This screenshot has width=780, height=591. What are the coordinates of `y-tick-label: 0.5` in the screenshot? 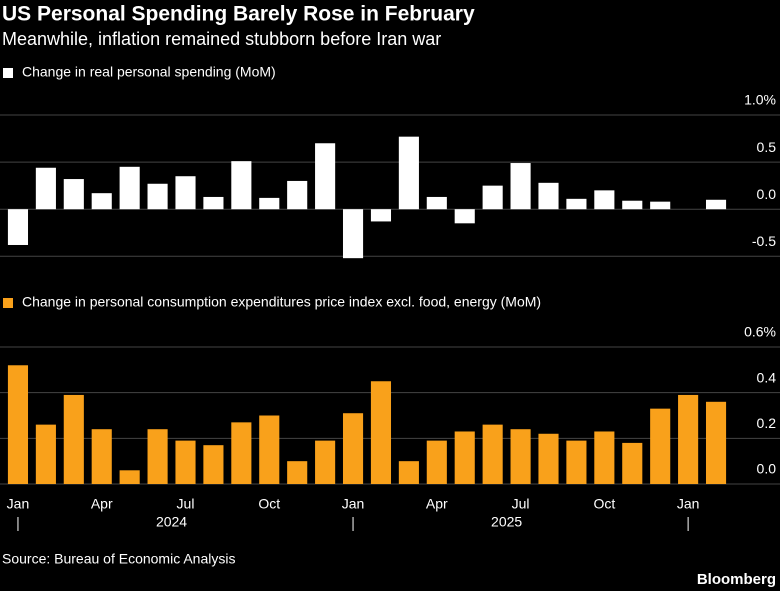 It's located at (767, 147).